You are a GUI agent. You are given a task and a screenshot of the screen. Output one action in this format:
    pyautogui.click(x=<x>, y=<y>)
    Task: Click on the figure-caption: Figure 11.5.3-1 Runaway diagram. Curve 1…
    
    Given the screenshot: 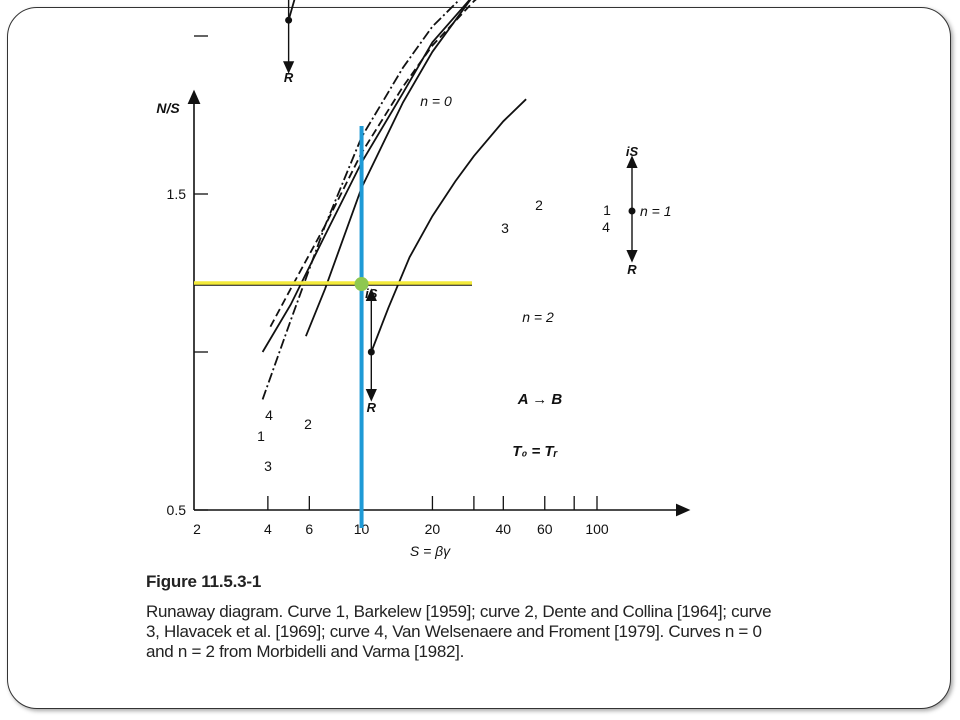 What is the action you would take?
    pyautogui.click(x=511, y=617)
    